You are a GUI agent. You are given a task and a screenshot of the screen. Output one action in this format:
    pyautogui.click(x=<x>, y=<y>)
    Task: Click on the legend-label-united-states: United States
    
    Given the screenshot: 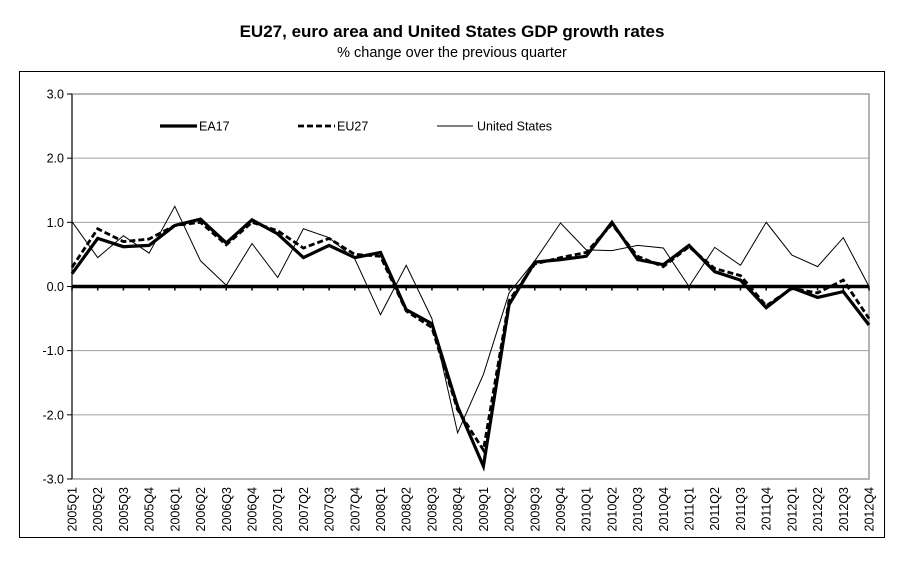 What is the action you would take?
    pyautogui.click(x=514, y=127)
    